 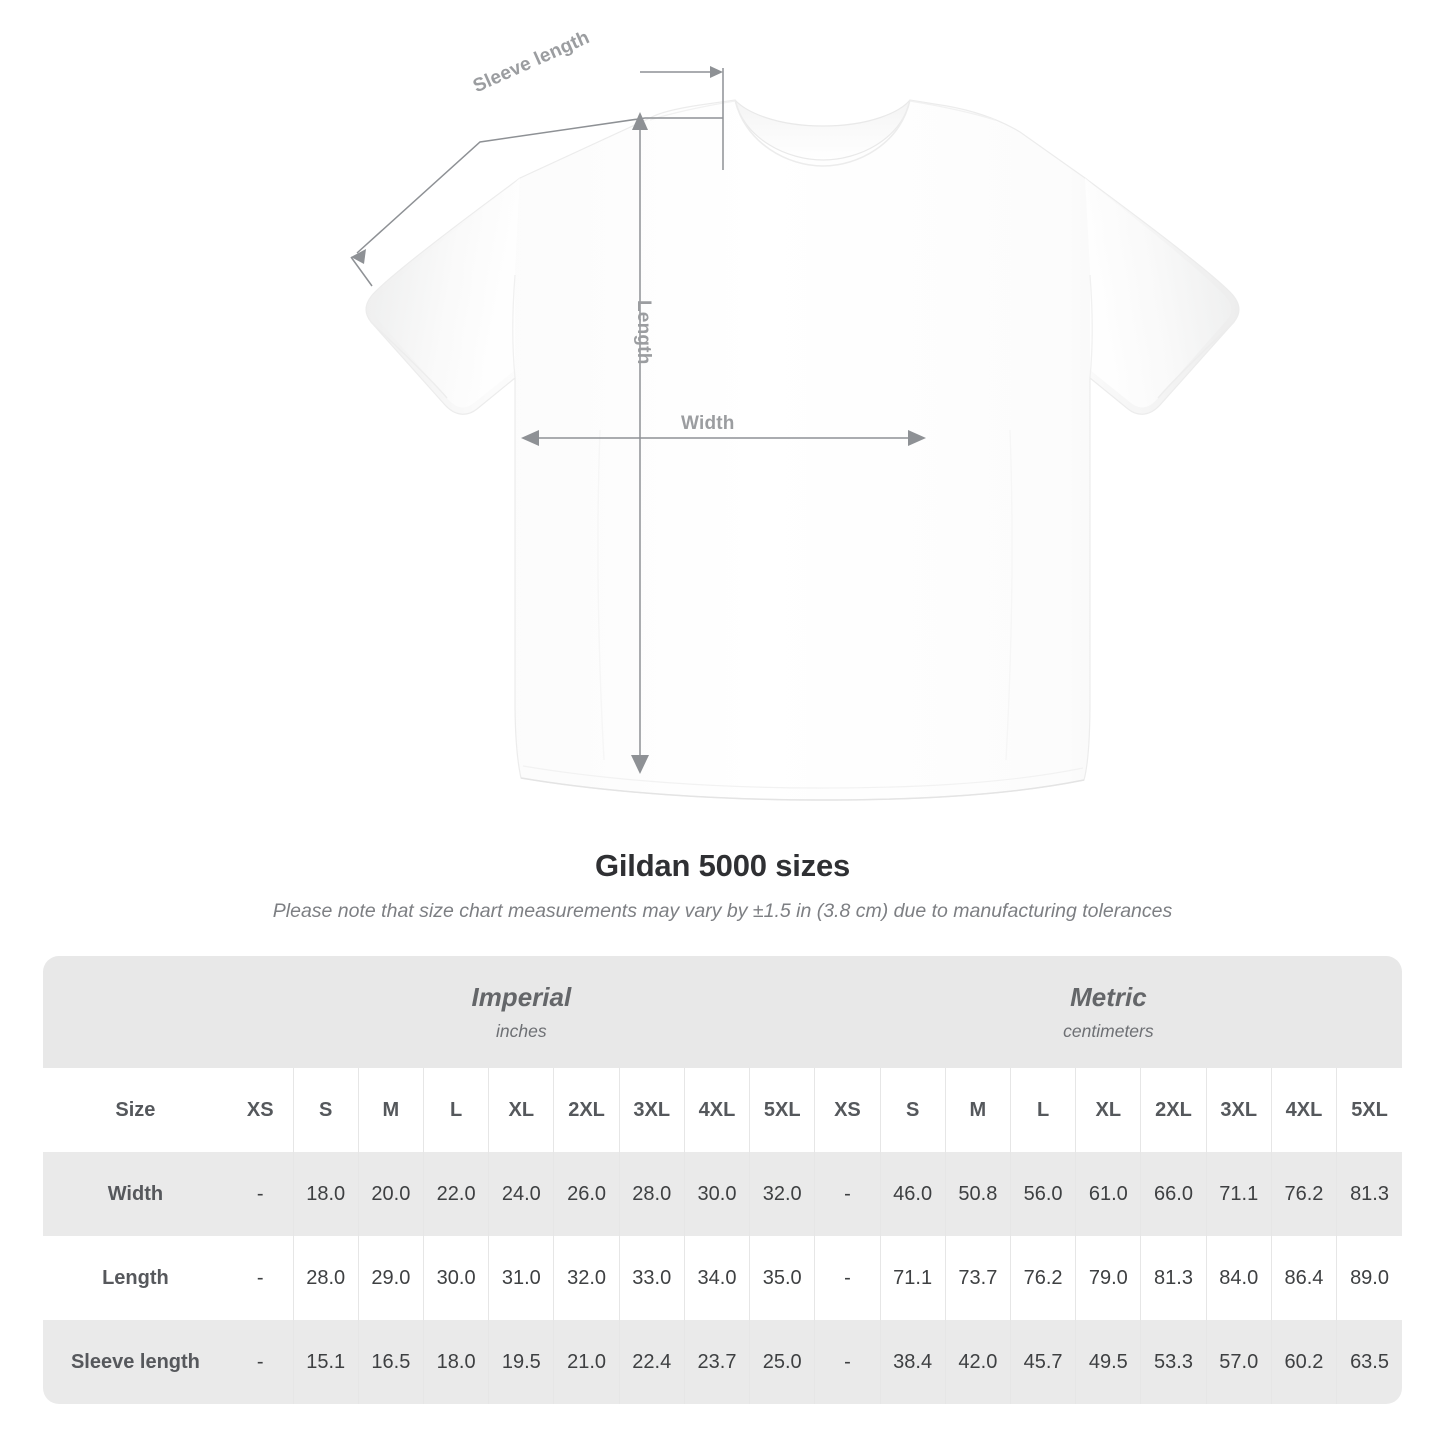 I want to click on sleeve-imperial-4xl: 23.7, so click(x=716, y=1362).